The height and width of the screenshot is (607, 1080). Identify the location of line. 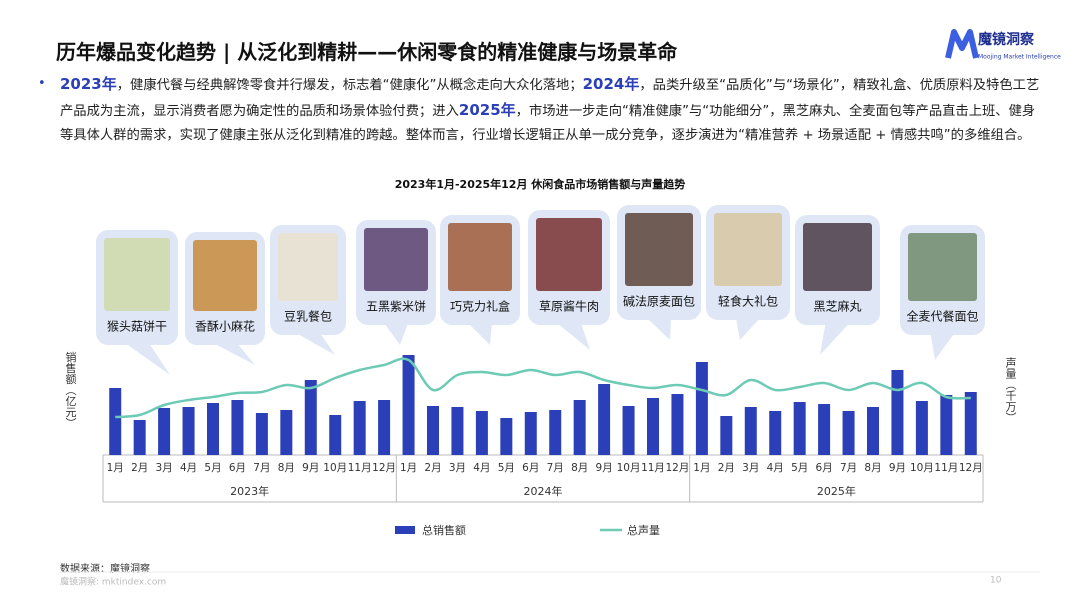
(543, 388).